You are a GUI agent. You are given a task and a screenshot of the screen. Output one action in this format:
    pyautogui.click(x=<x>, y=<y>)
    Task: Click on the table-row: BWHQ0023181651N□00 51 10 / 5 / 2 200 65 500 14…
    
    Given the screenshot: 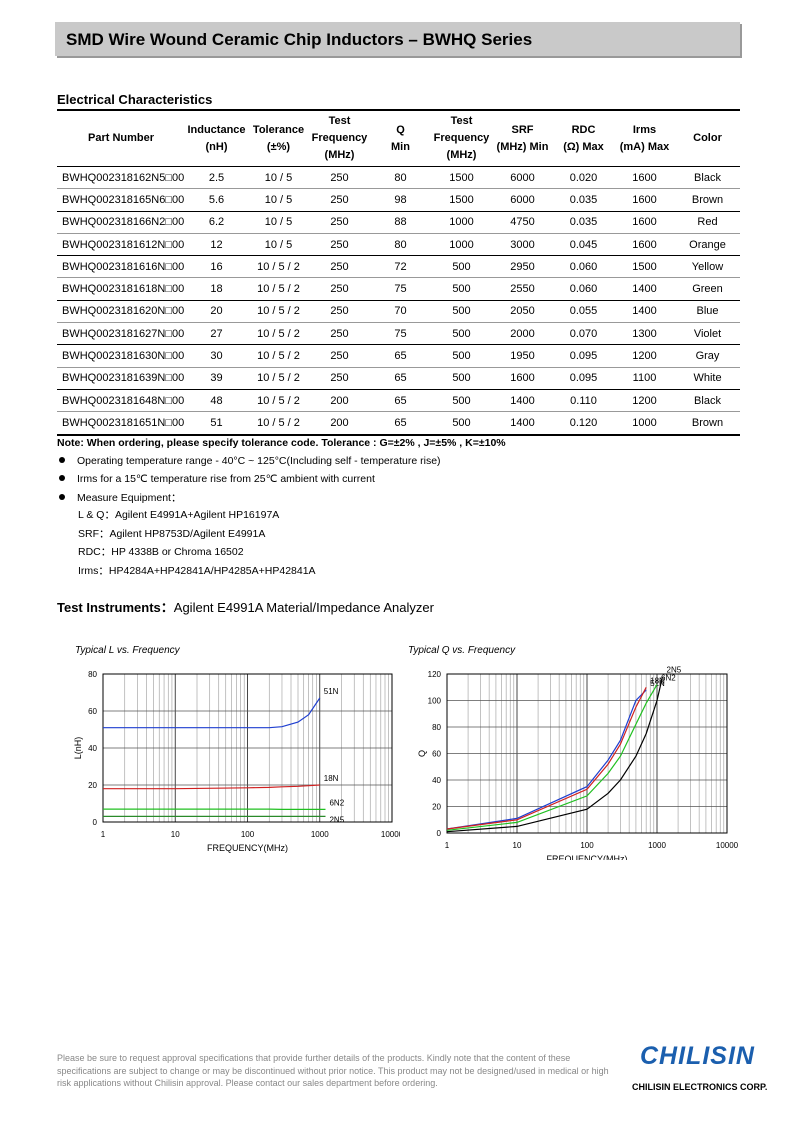 What is the action you would take?
    pyautogui.click(x=398, y=423)
    